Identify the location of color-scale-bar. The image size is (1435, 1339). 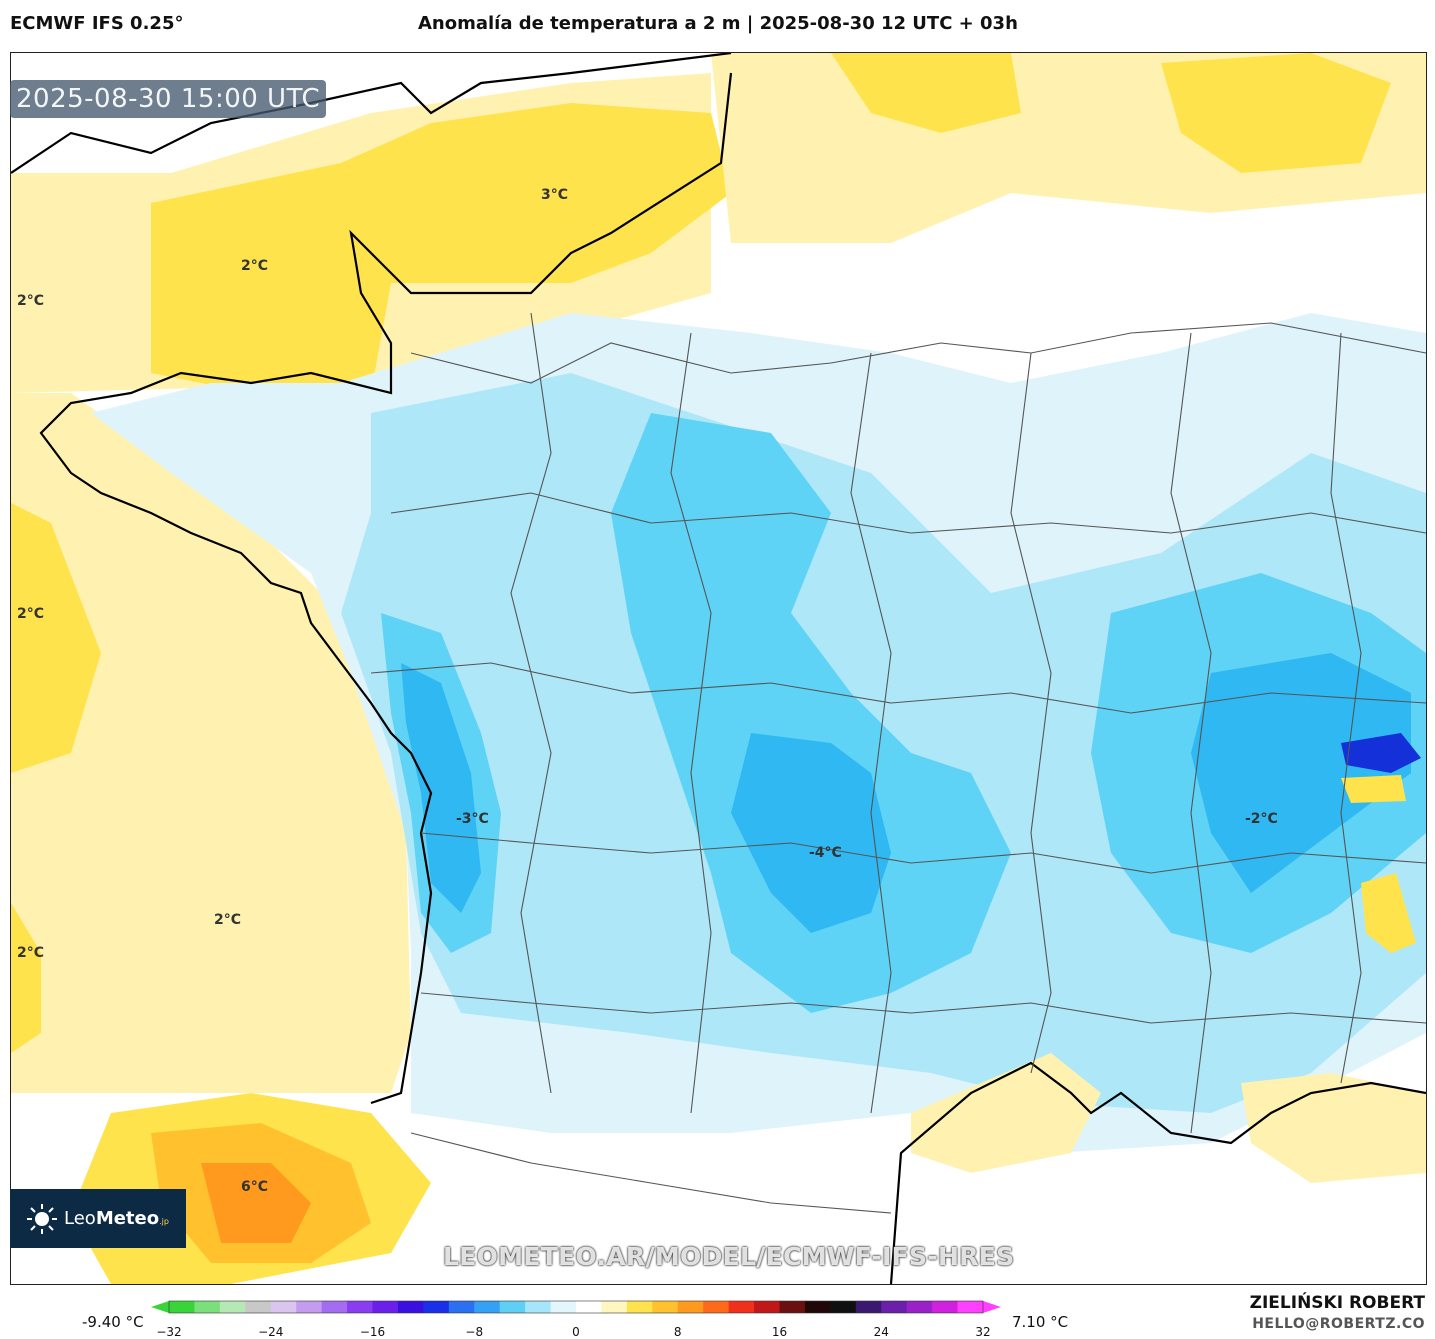
(576, 1307).